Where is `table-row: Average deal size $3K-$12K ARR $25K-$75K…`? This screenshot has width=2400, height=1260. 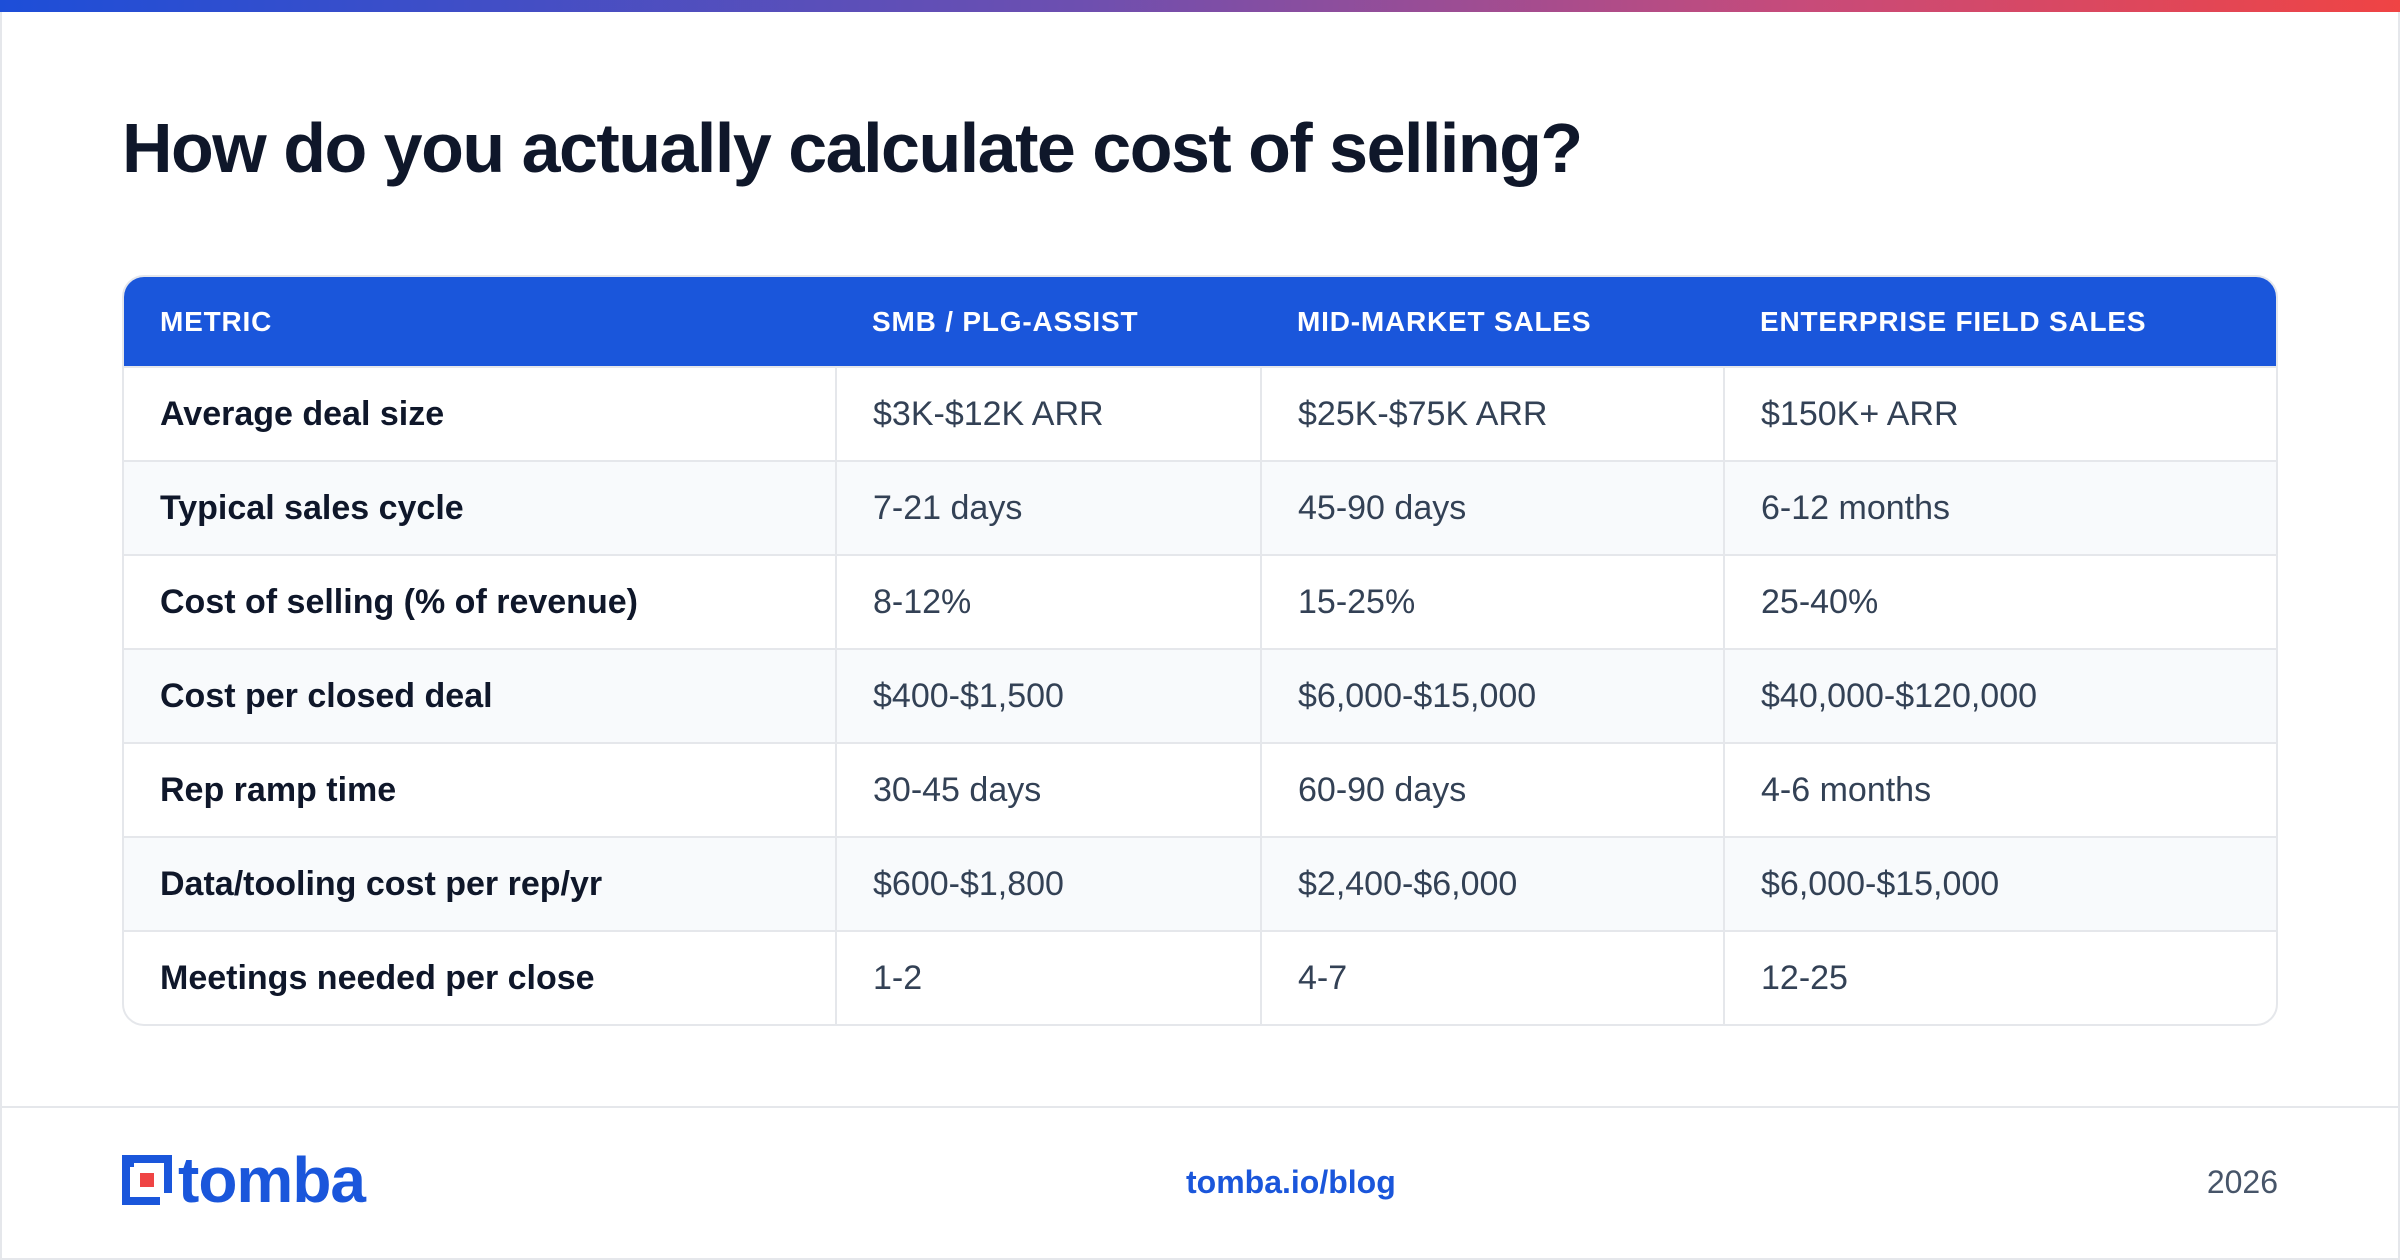 table-row: Average deal size $3K-$12K ARR $25K-$75K… is located at coordinates (1200, 413).